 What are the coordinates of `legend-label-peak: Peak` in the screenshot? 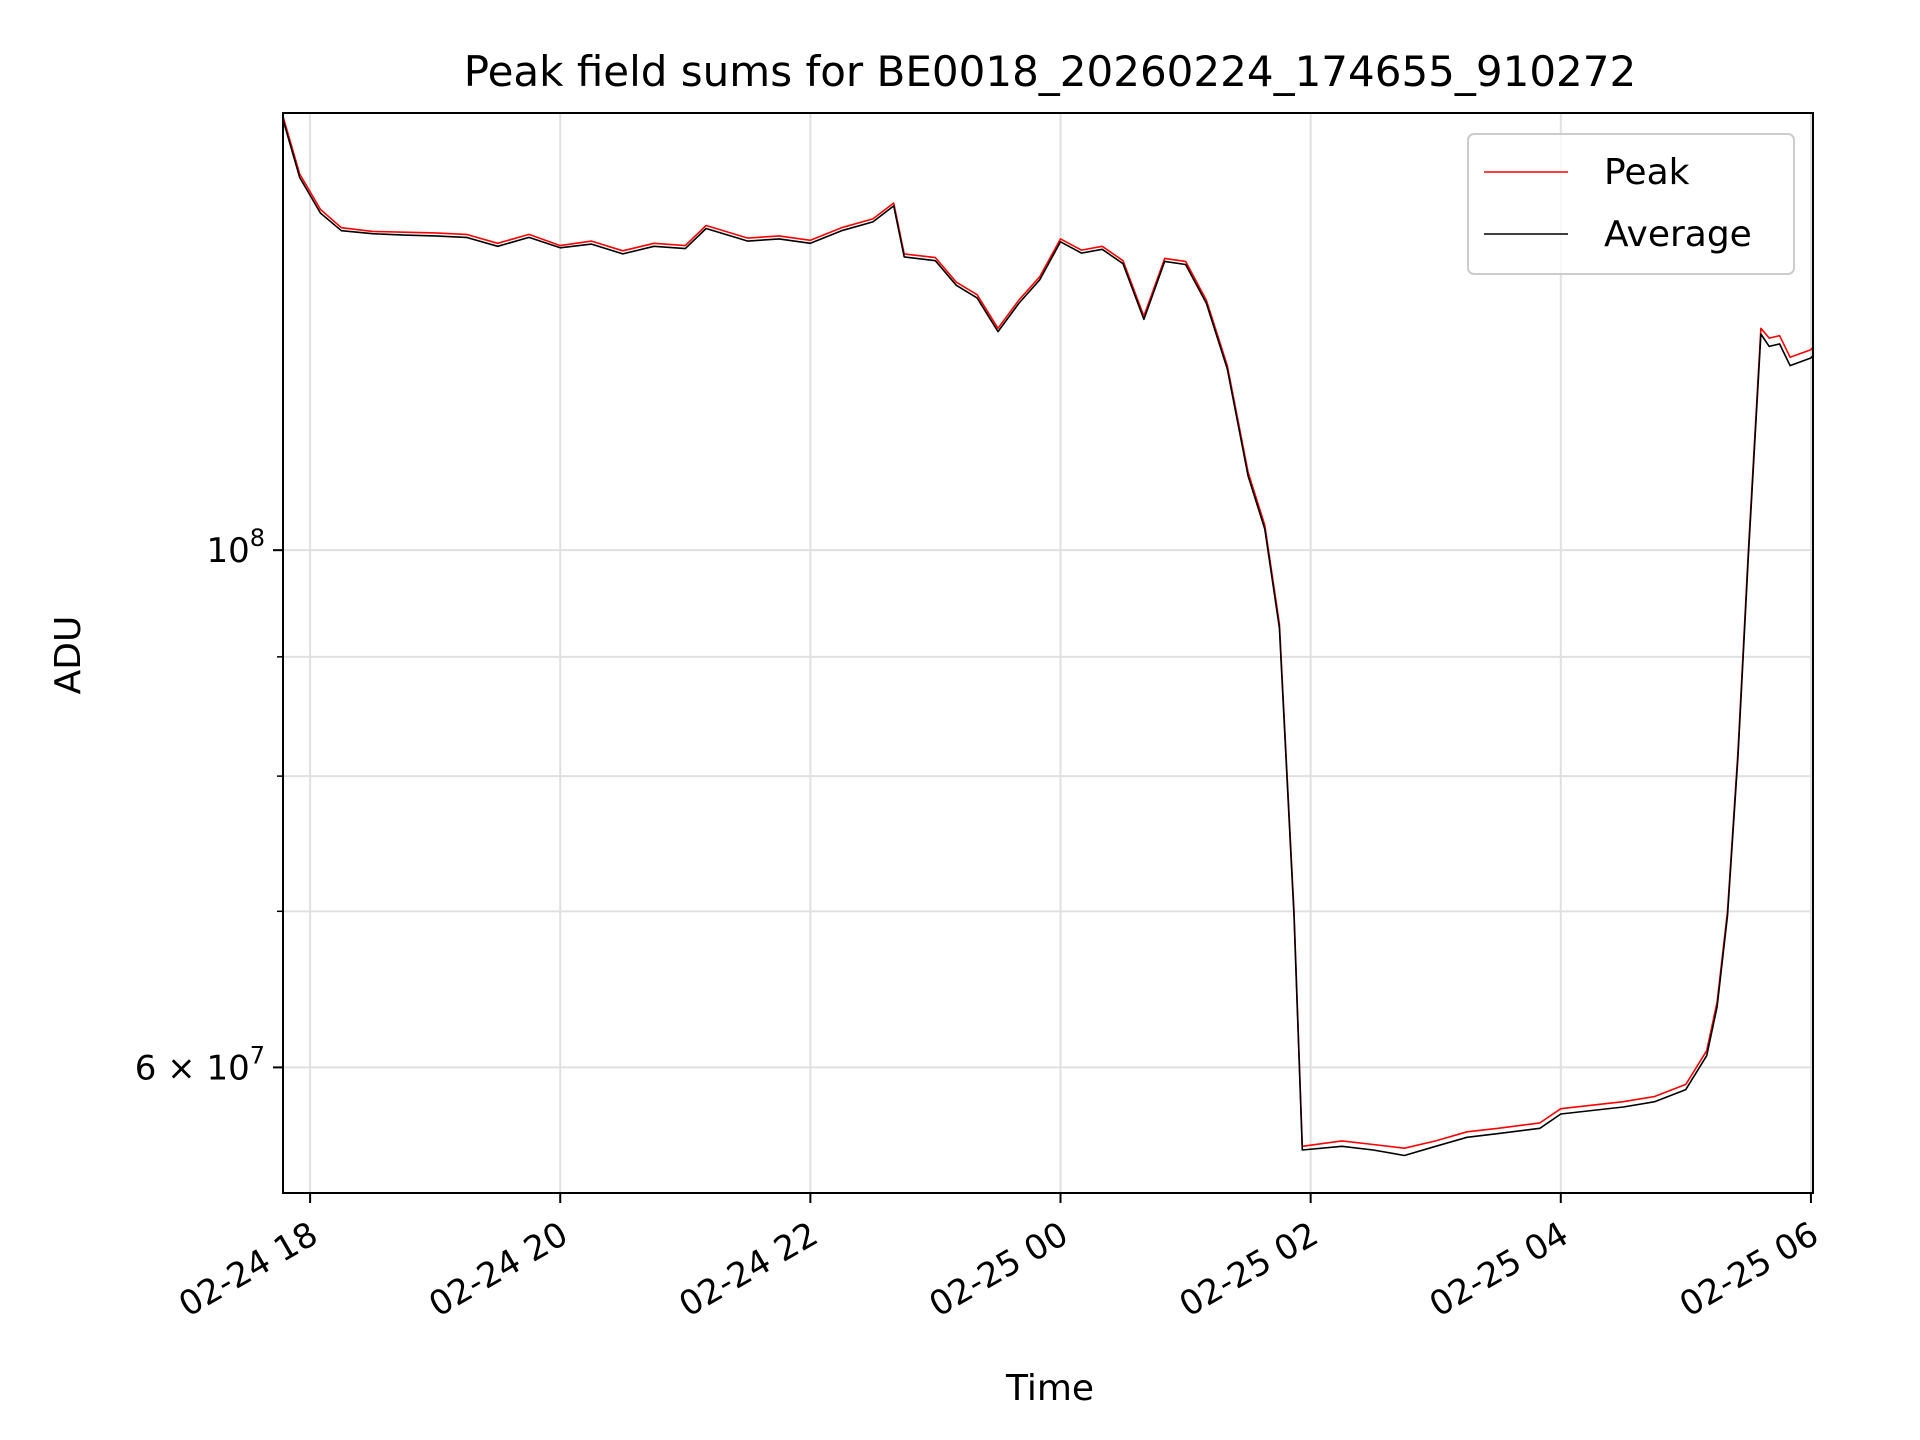 It's located at (1647, 172).